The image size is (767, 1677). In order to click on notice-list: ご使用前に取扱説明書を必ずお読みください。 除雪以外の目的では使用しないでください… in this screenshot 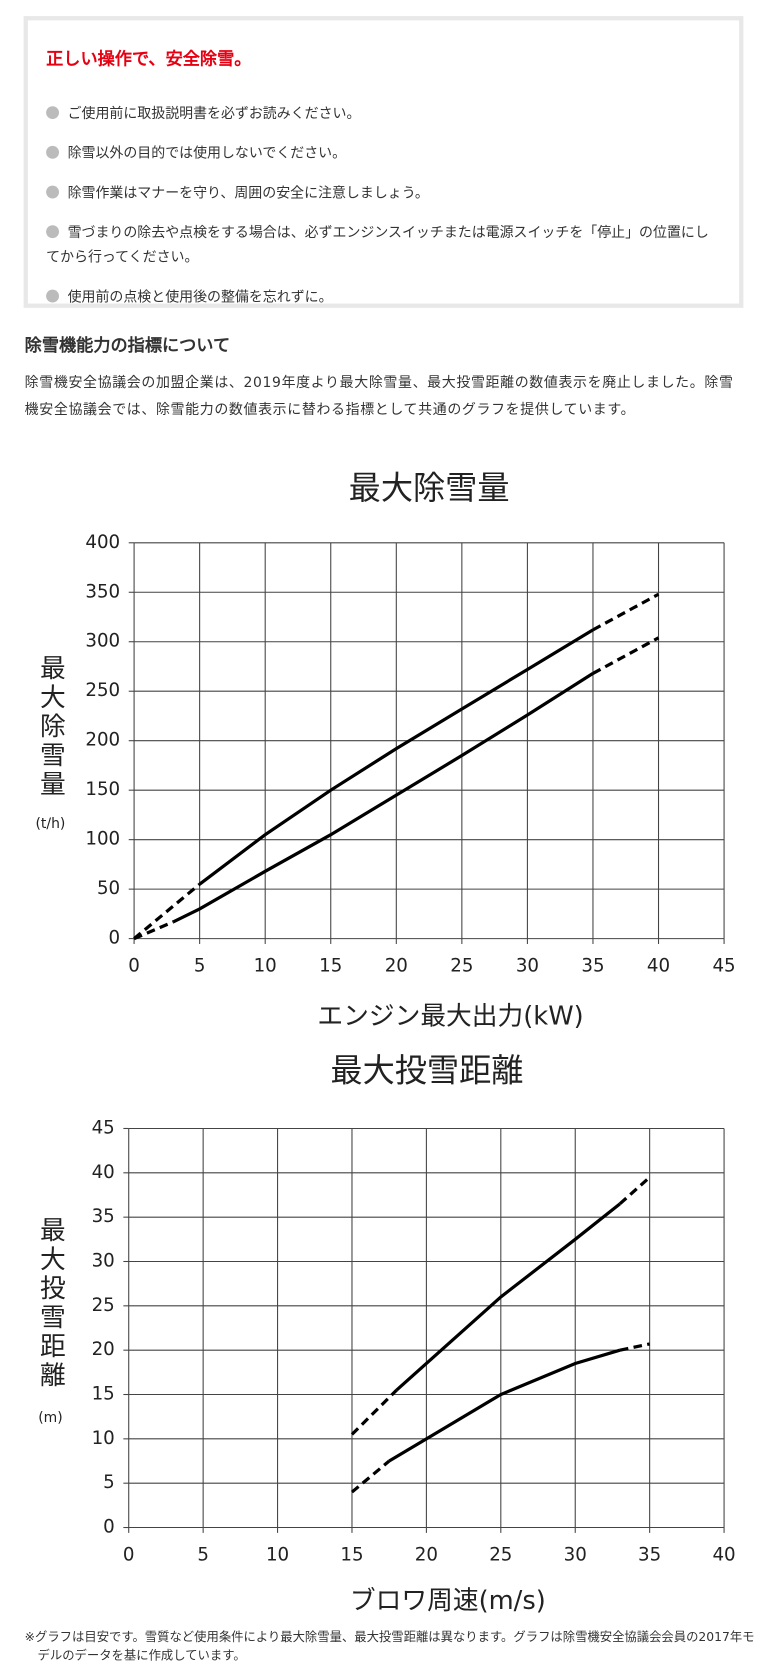, I will do `click(384, 213)`.